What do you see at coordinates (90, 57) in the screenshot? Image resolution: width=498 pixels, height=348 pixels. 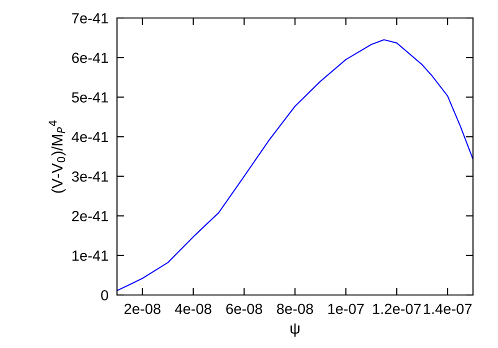 I see `y-tick-label: 6e-41` at bounding box center [90, 57].